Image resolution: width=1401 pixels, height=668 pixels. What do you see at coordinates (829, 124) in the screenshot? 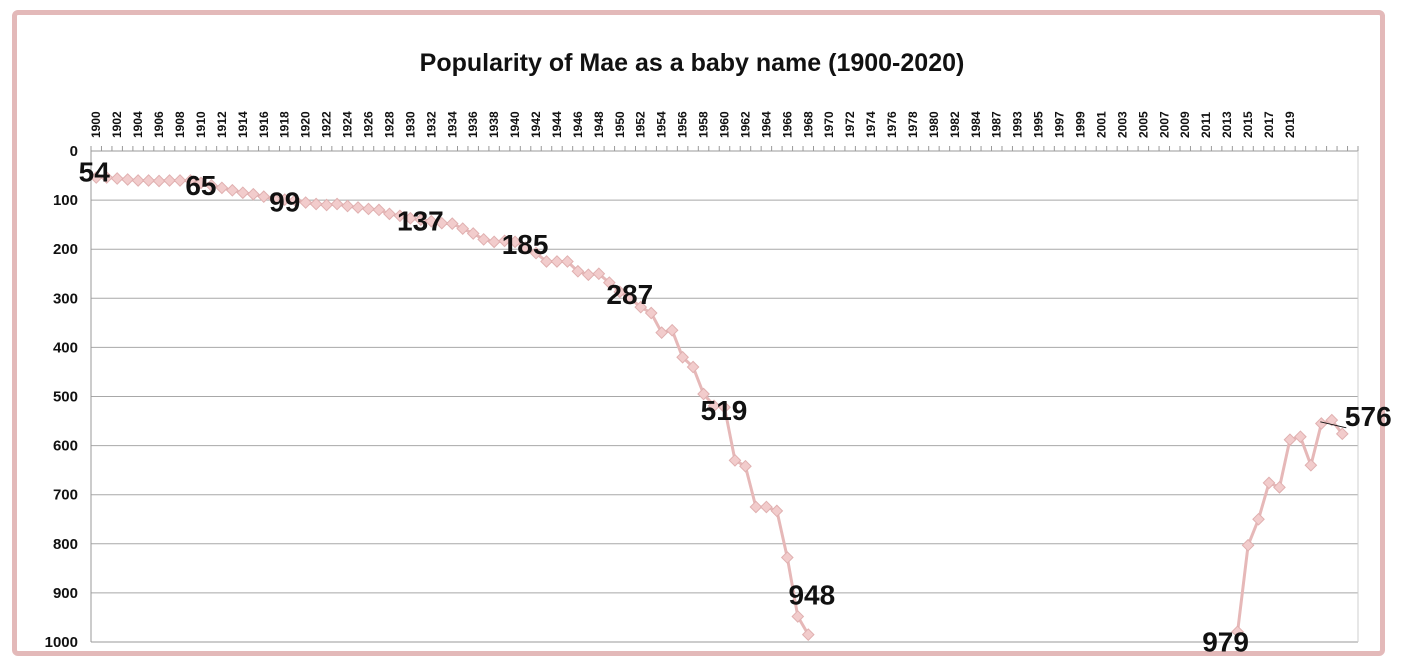
I see `x-tick-label: 1970` at bounding box center [829, 124].